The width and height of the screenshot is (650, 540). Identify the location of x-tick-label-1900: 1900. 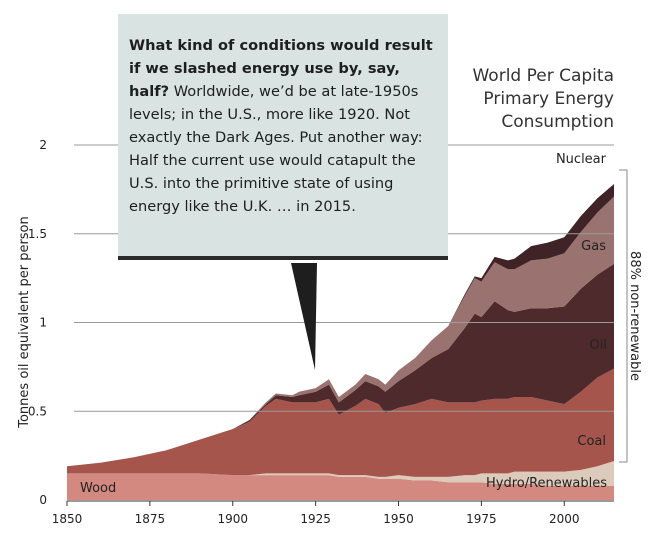
(232, 519).